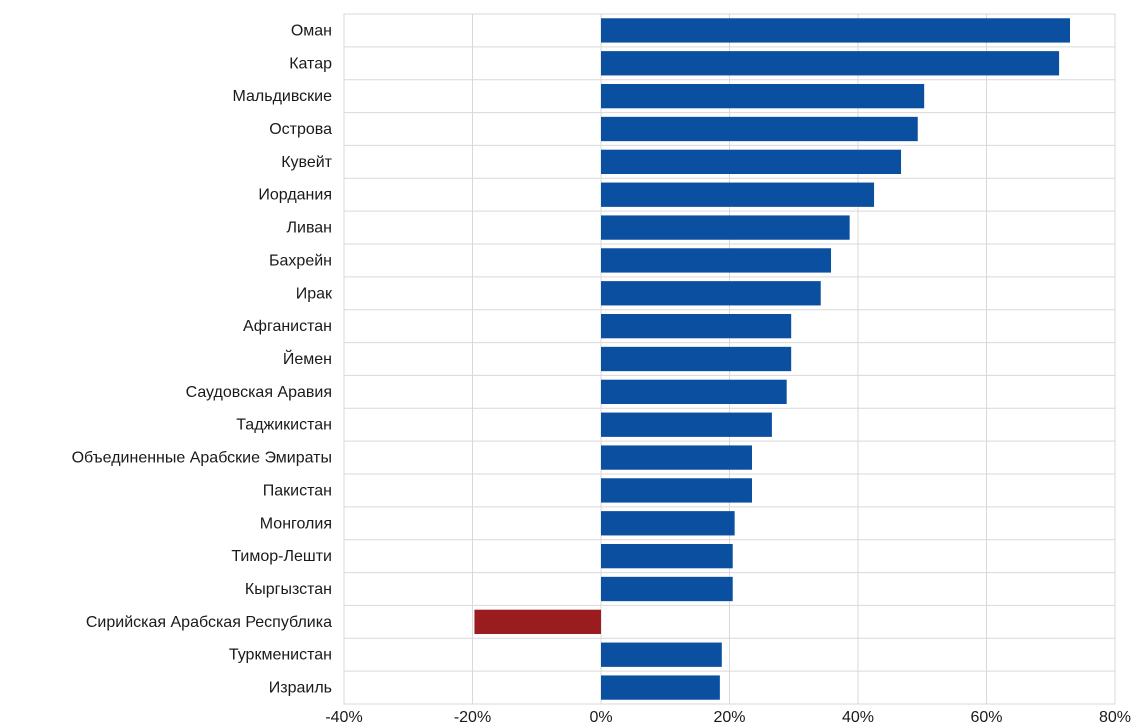 Image resolution: width=1136 pixels, height=726 pixels. I want to click on x-tick-label: 60%, so click(986, 717).